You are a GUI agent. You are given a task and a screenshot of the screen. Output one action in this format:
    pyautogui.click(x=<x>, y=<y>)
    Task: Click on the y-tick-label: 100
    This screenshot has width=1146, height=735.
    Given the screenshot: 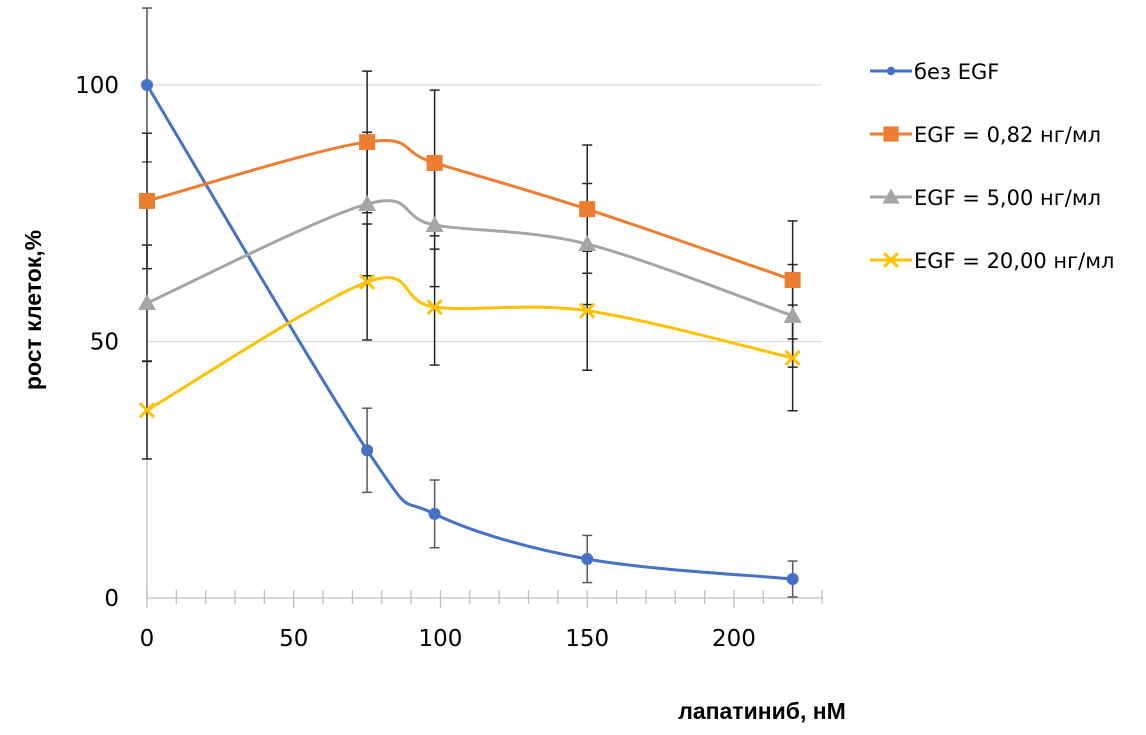 What is the action you would take?
    pyautogui.click(x=97, y=86)
    